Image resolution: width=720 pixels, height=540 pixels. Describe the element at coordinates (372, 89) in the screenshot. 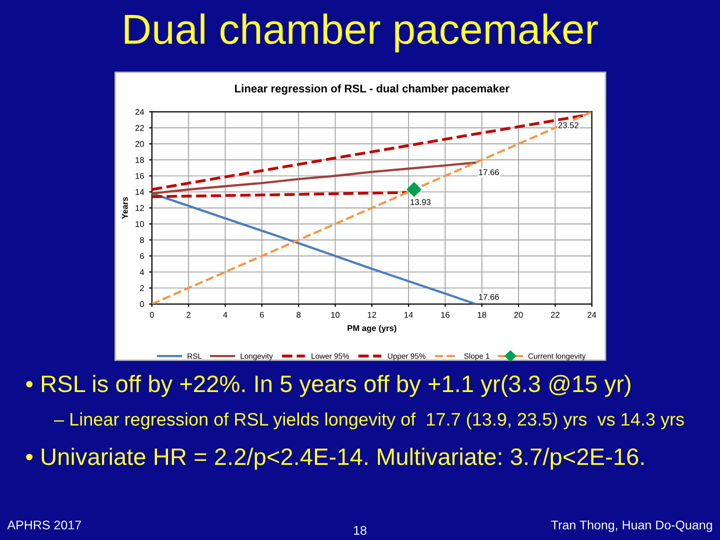

I see `chart-subtitle: Linear regression of RSL - dual chamber pacemaker` at that location.